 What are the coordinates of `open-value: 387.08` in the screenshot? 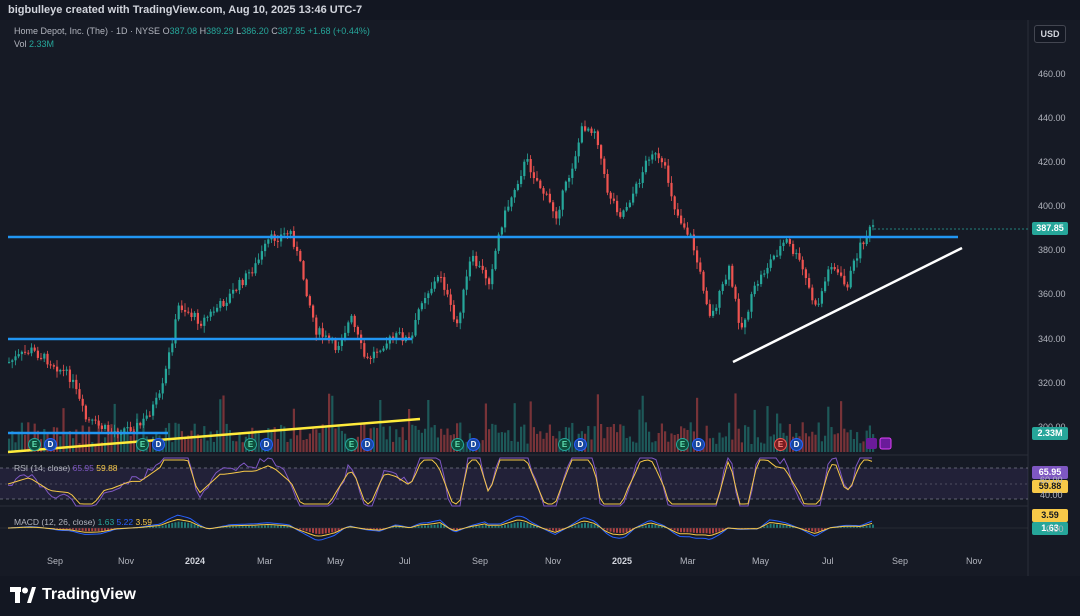 It's located at (183, 31).